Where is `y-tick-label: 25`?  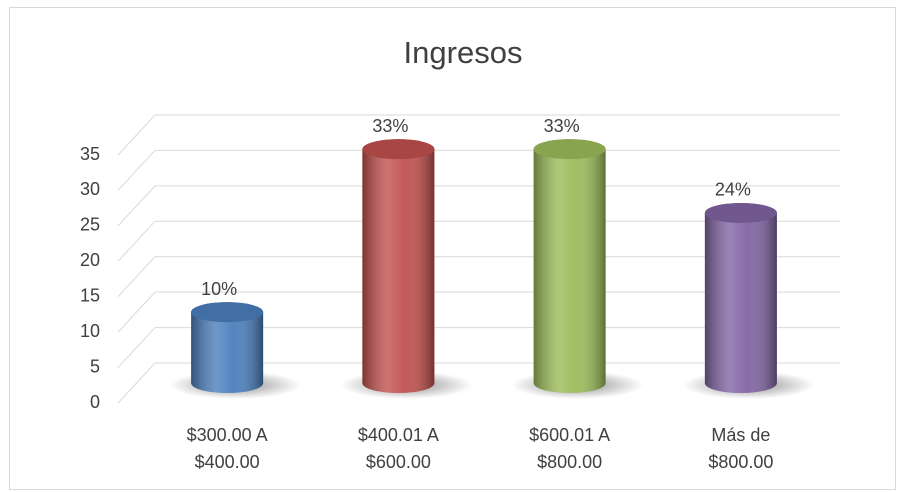
y-tick-label: 25 is located at coordinates (90, 225).